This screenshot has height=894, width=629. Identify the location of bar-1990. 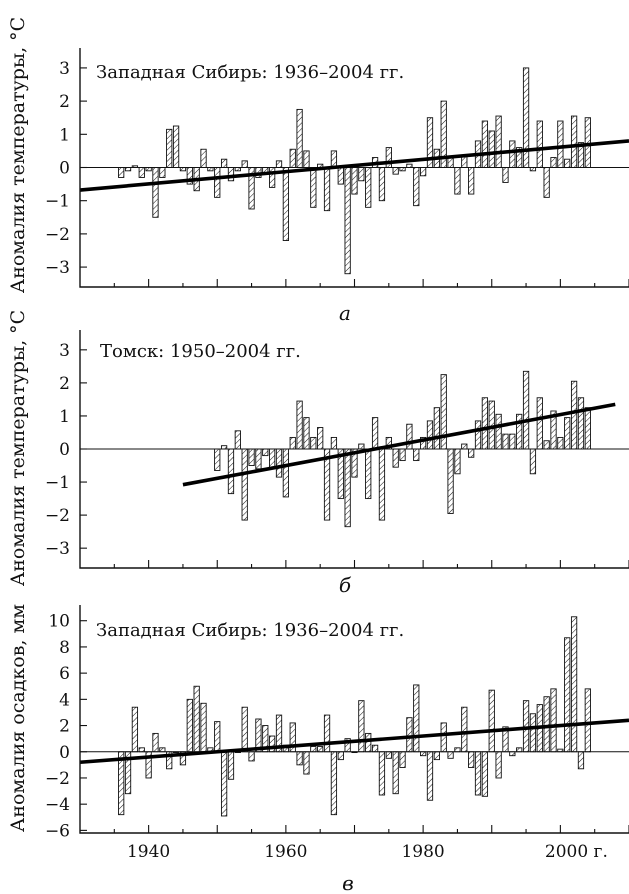
(491, 721).